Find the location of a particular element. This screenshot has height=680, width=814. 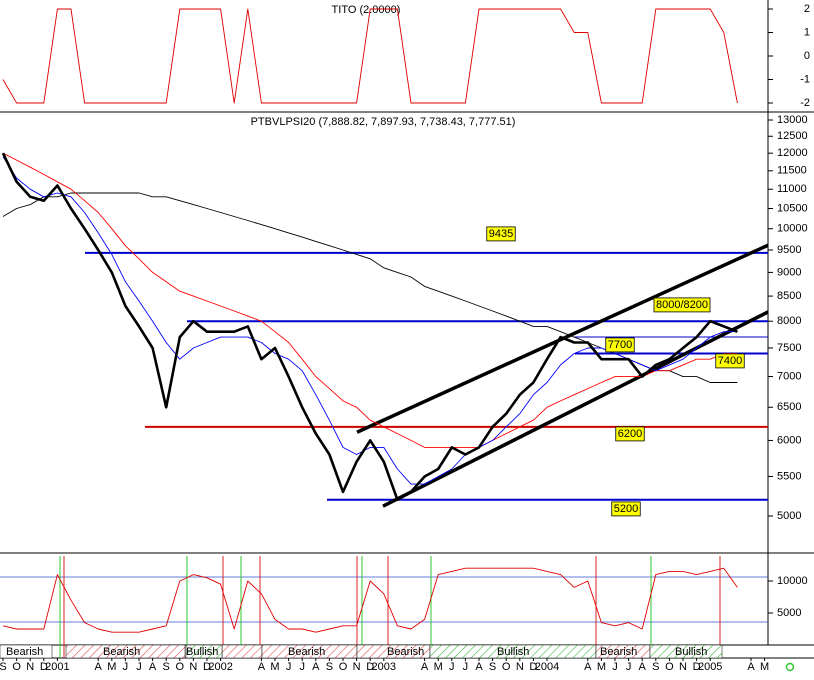

level-label: 5200 is located at coordinates (626, 509).